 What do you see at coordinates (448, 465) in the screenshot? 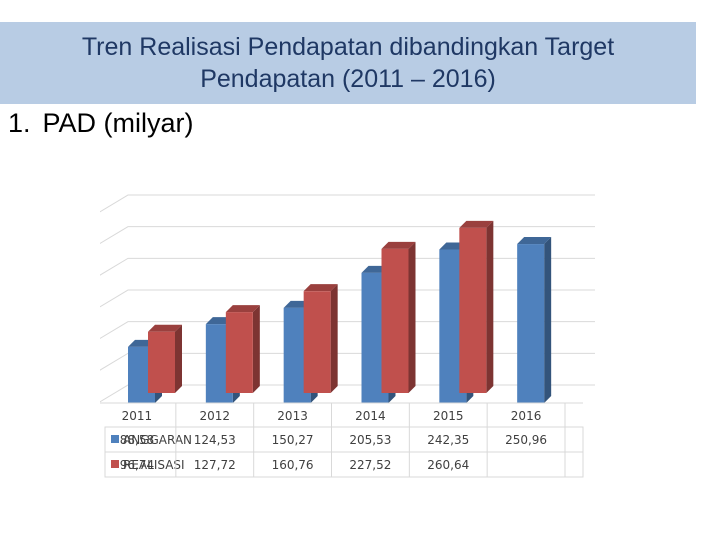
I see `data-label: 260,64` at bounding box center [448, 465].